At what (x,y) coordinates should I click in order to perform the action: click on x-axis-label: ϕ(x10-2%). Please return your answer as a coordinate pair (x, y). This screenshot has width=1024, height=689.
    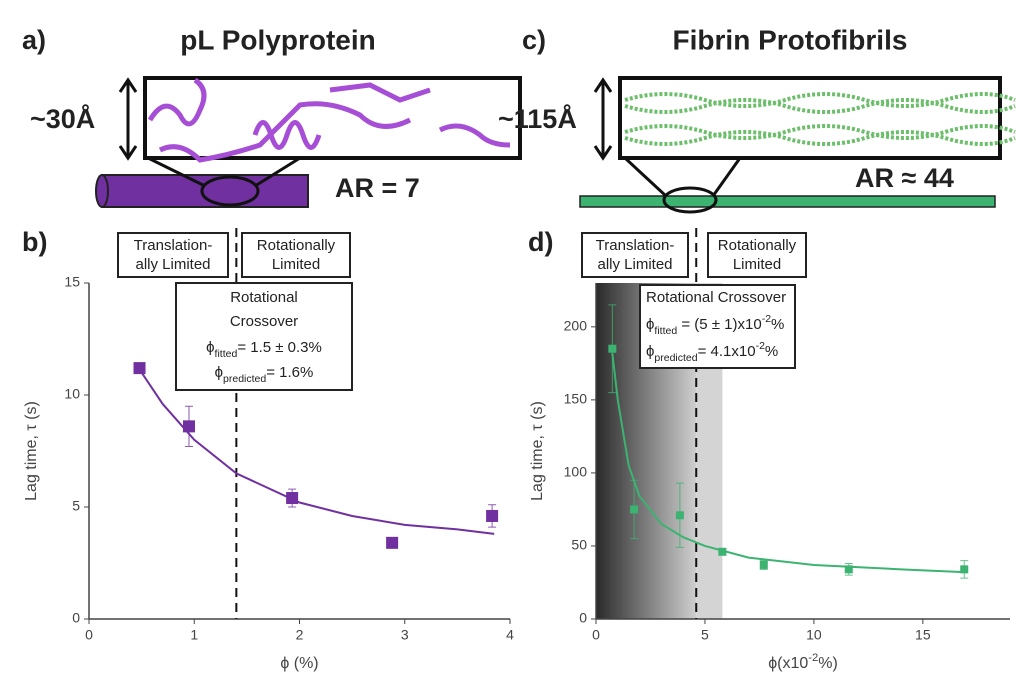
    Looking at the image, I should click on (803, 662).